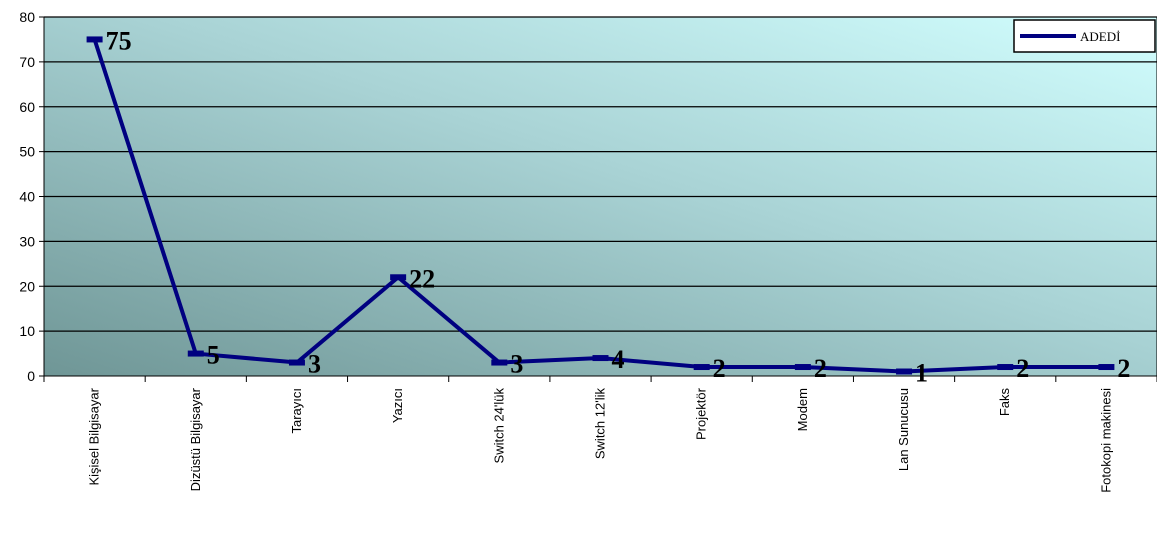 The image size is (1157, 543). I want to click on data-label: 4, so click(618, 359).